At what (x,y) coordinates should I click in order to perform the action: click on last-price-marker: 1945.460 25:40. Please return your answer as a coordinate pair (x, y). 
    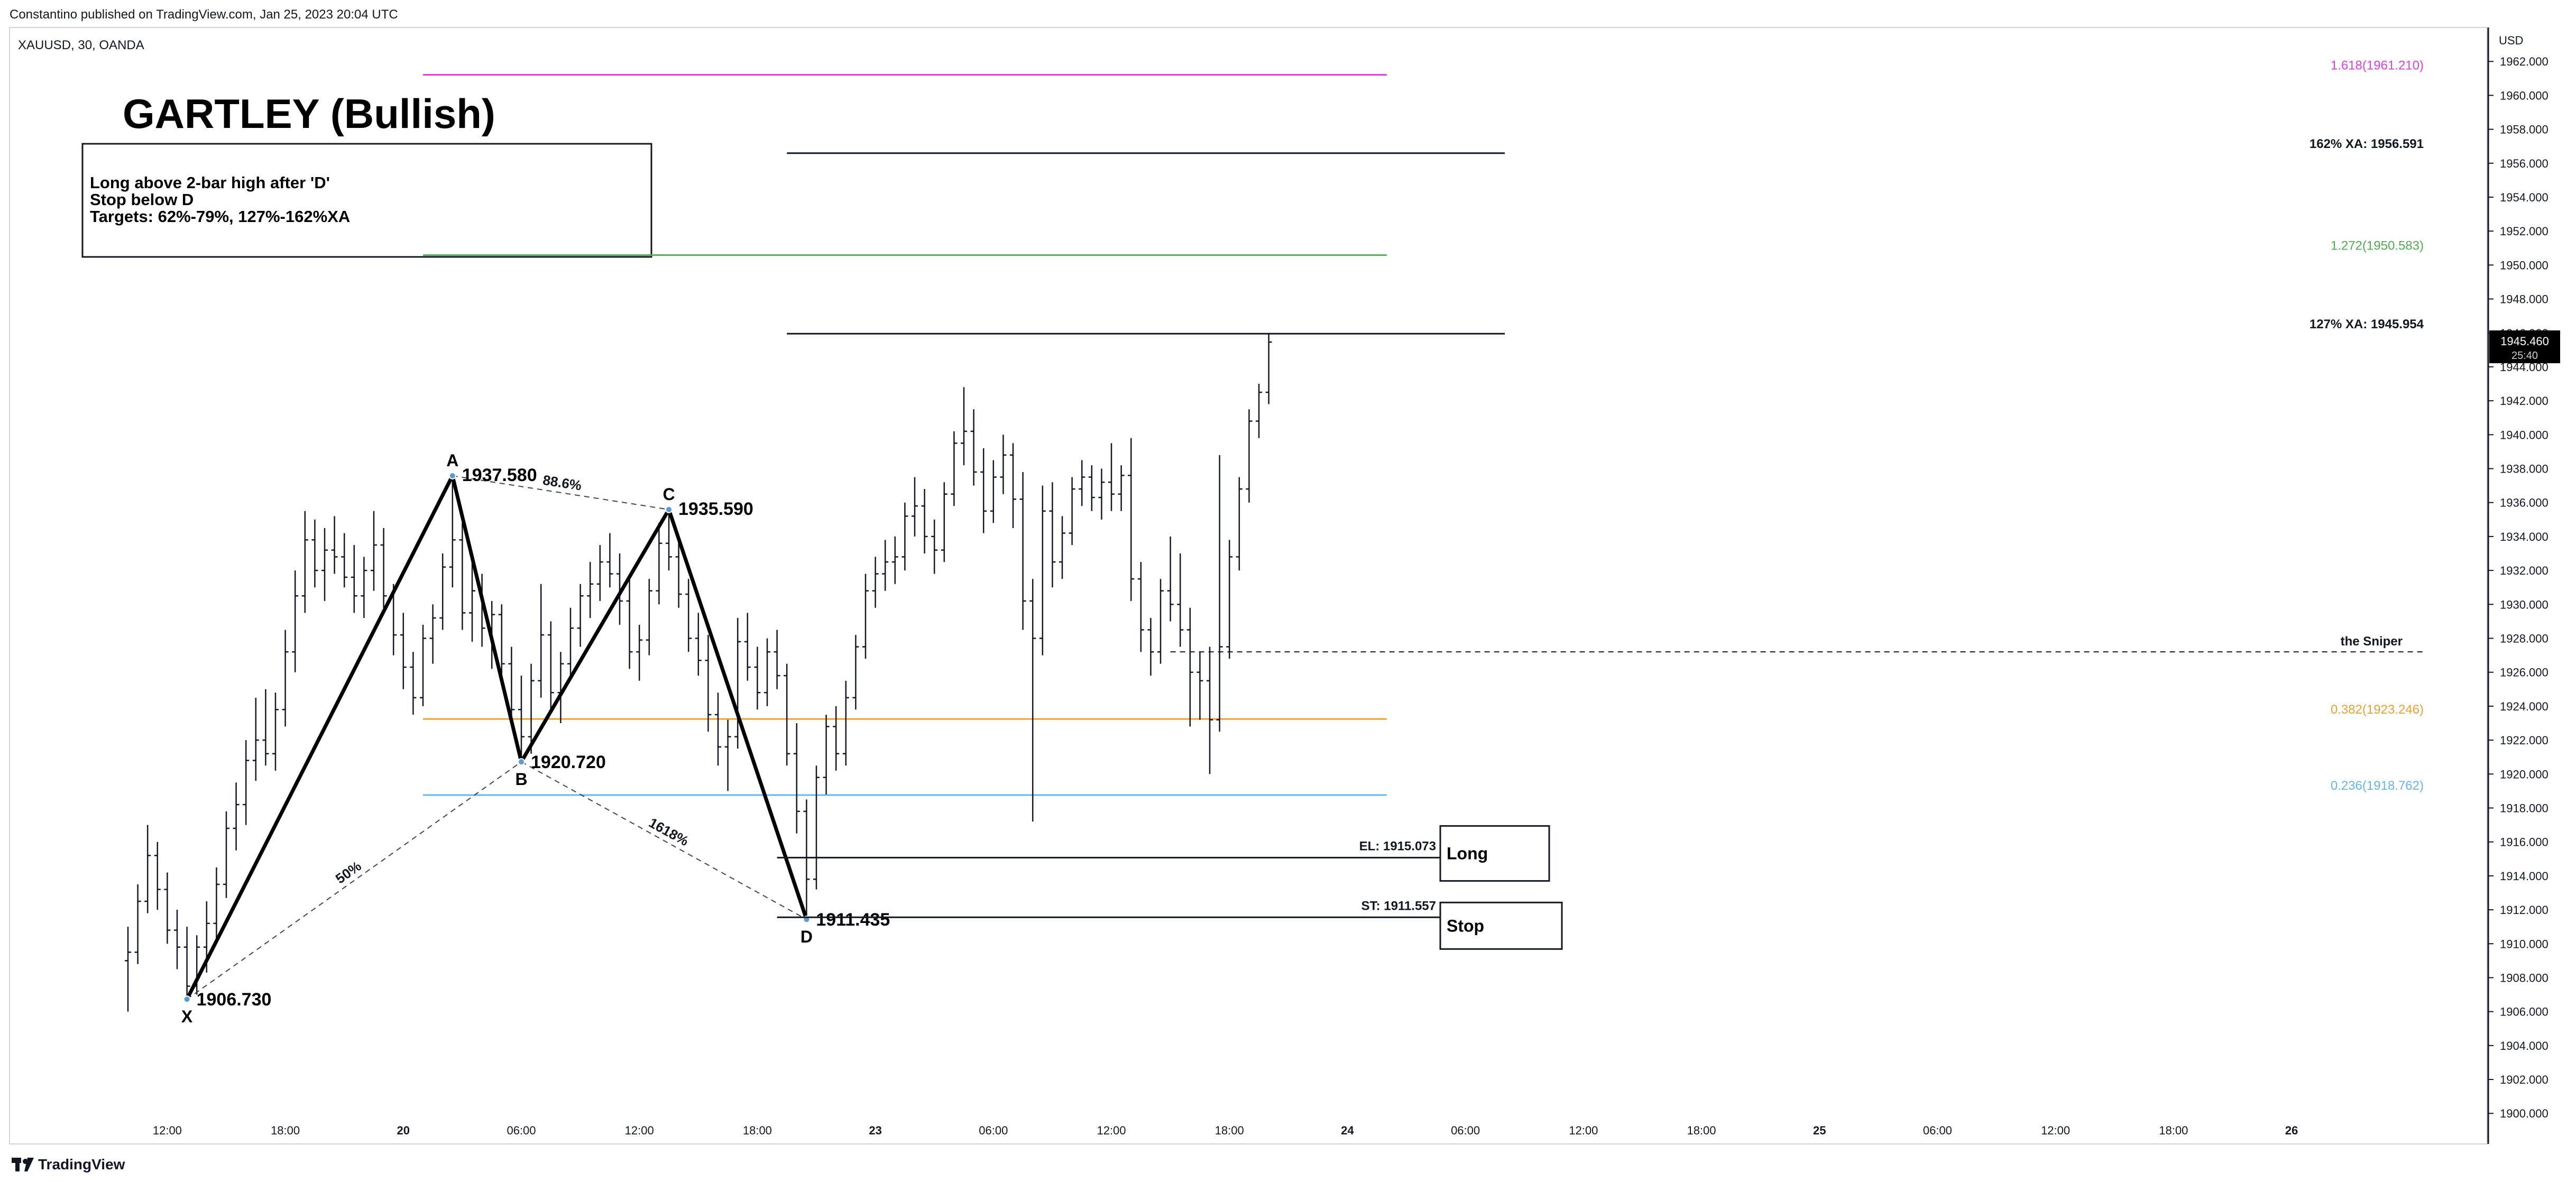
    Looking at the image, I should click on (2524, 347).